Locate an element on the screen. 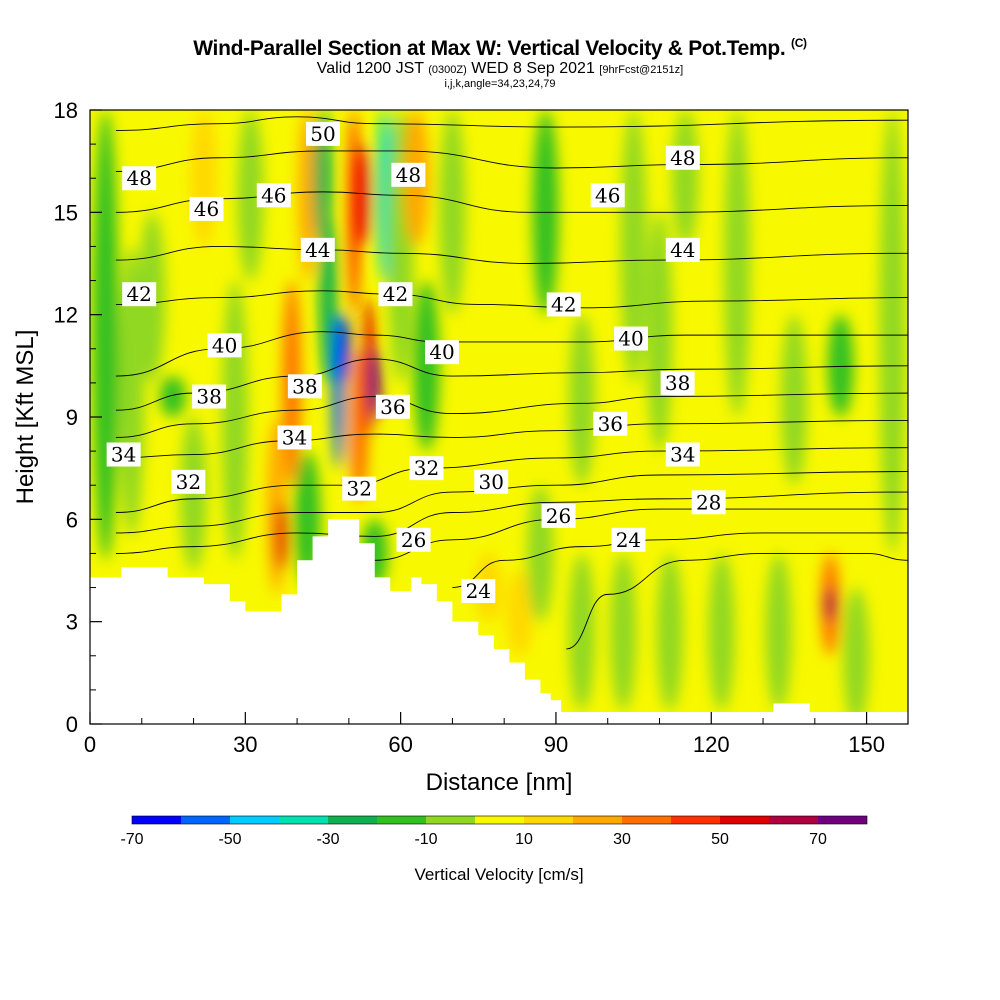 This screenshot has width=1000, height=1000. y-tick-label: 9 is located at coordinates (72, 417).